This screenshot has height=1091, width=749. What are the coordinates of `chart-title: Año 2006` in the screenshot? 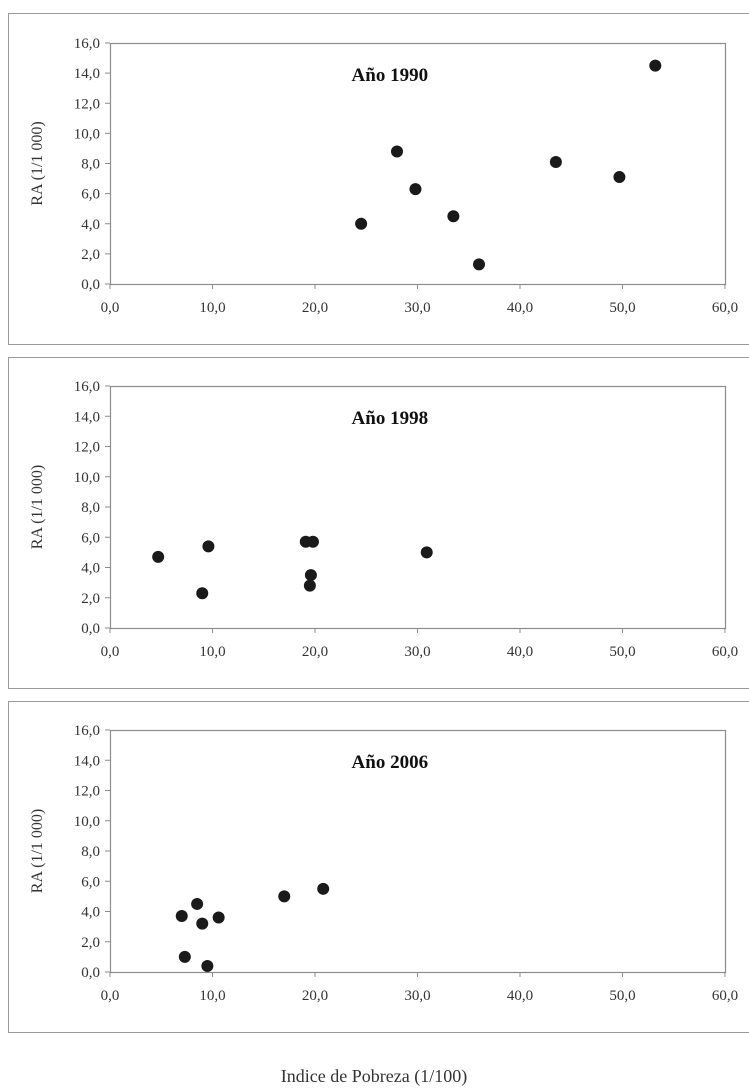 It's located at (390, 762).